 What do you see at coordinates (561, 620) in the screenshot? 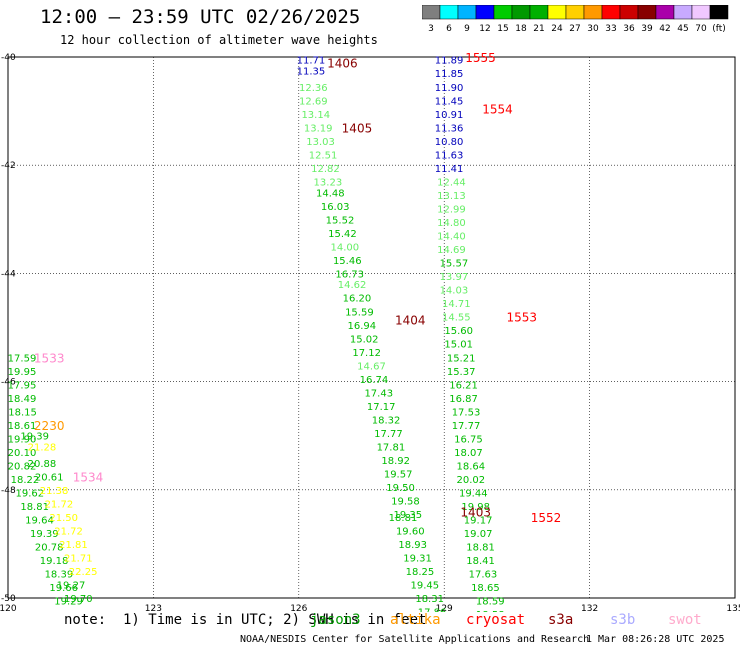
I see `legend-s3a: s3a` at bounding box center [561, 620].